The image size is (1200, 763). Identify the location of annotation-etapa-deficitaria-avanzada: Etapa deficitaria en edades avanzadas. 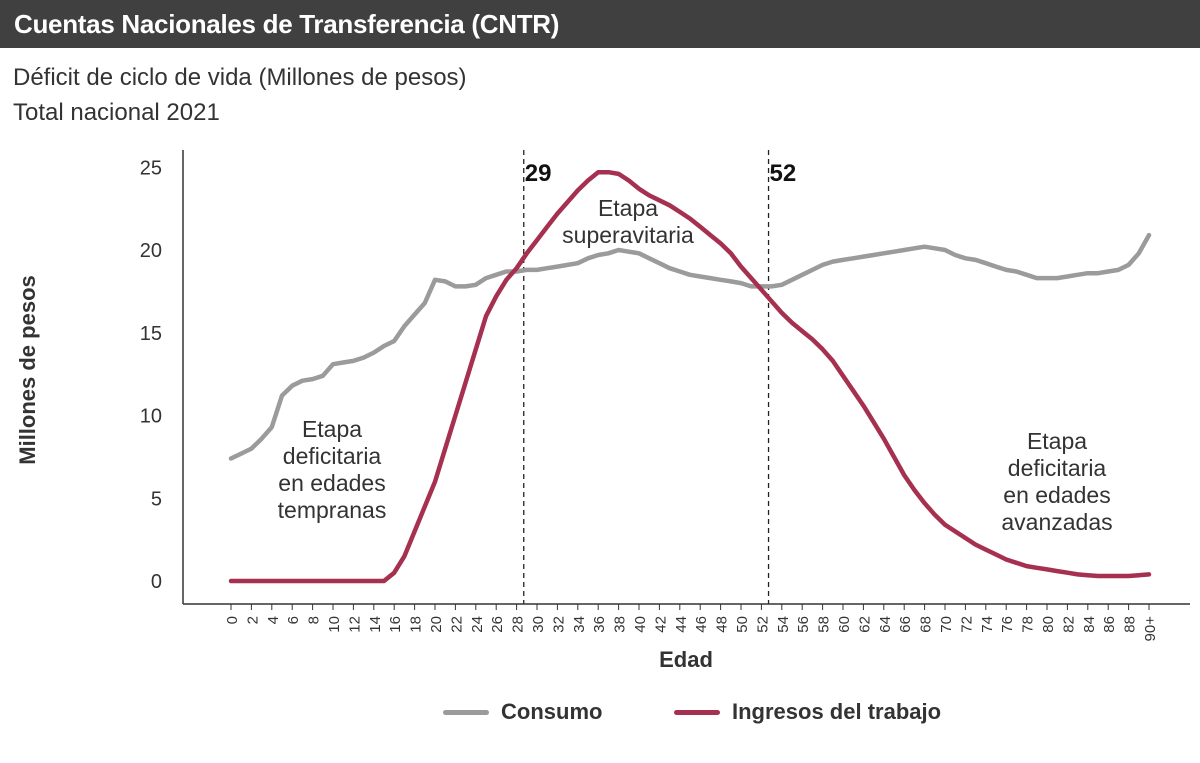
(1056, 481).